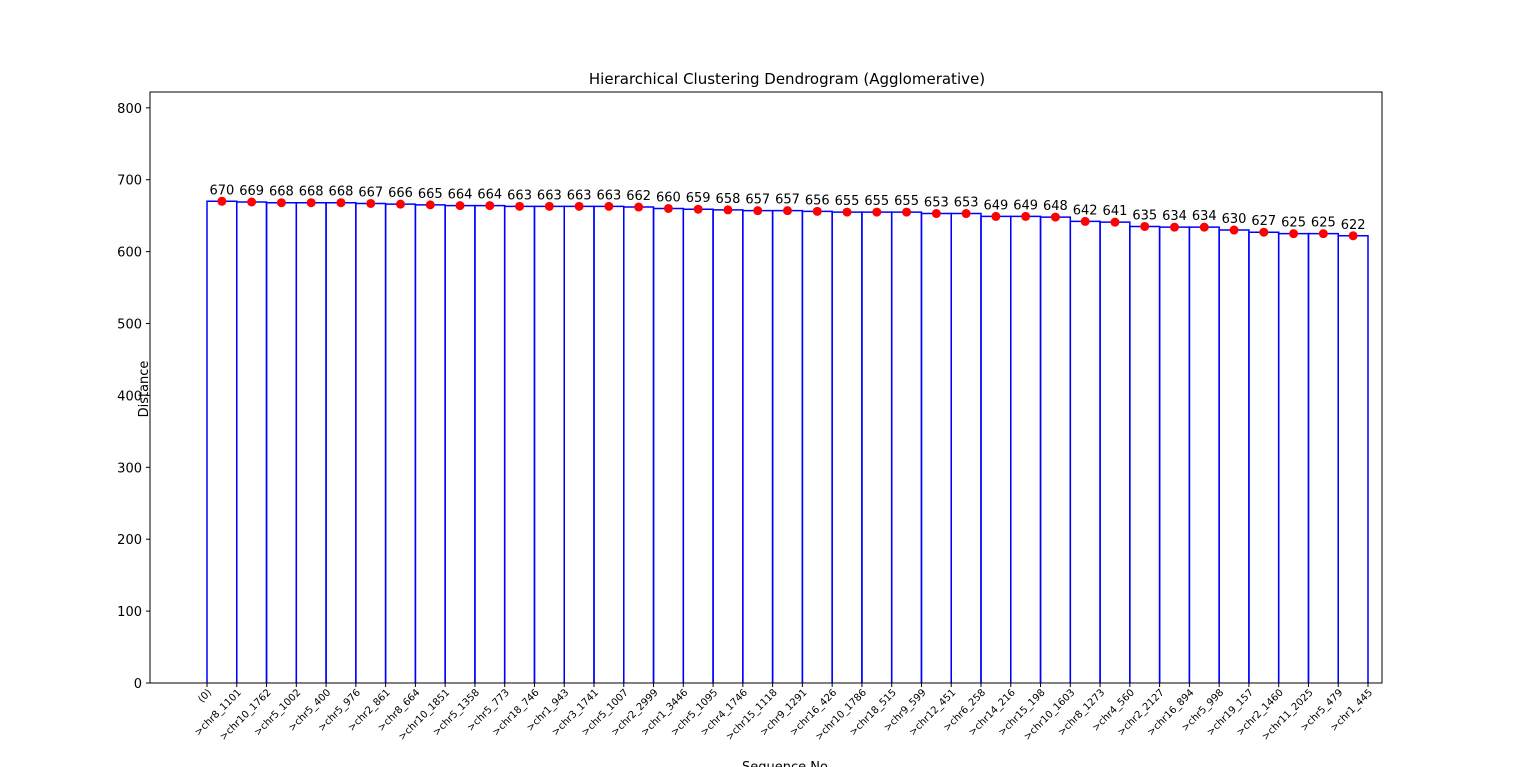  I want to click on y-tick-label: 600, so click(129, 253).